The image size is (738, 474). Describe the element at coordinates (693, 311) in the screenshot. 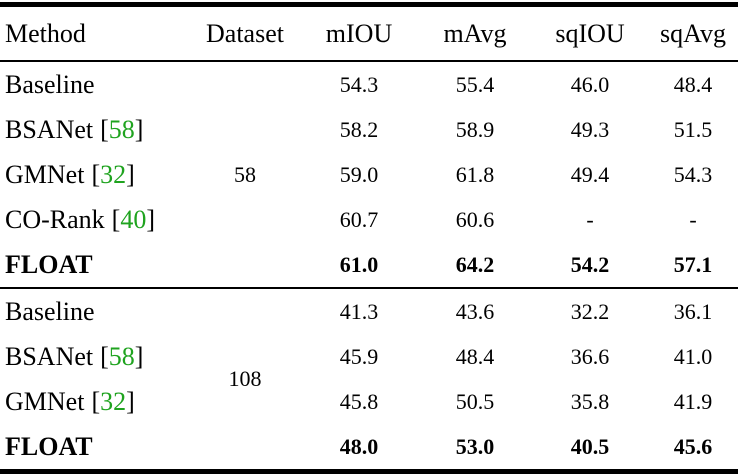

I see `metric-value-cell: 36.1` at that location.